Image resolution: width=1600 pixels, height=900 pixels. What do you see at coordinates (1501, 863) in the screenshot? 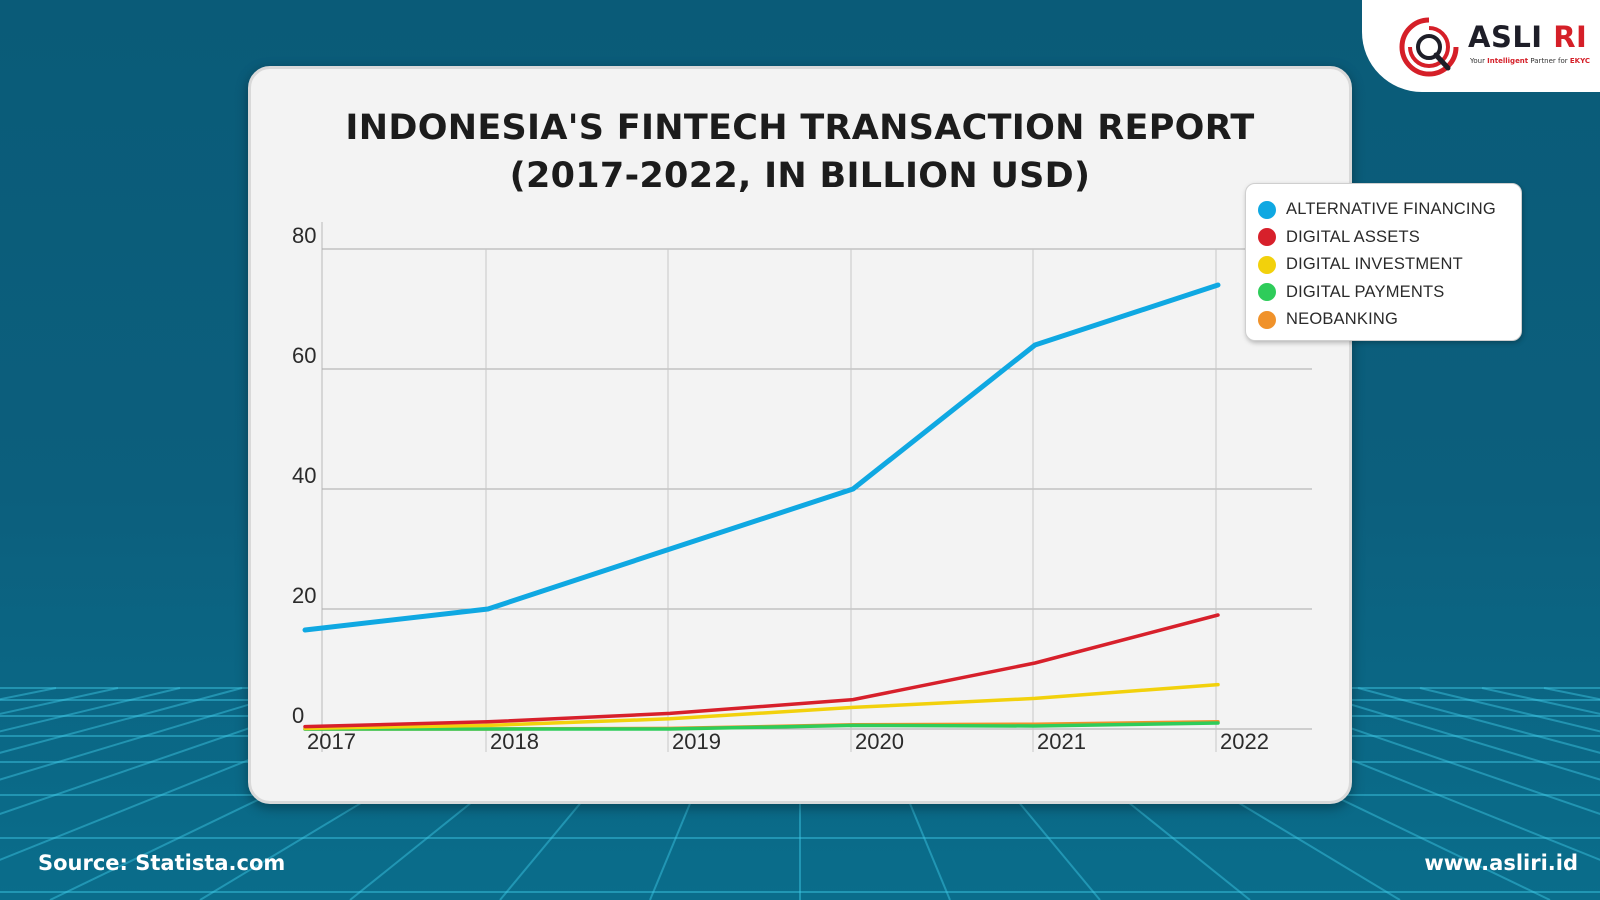
I see `website-url: www.asliri.id` at bounding box center [1501, 863].